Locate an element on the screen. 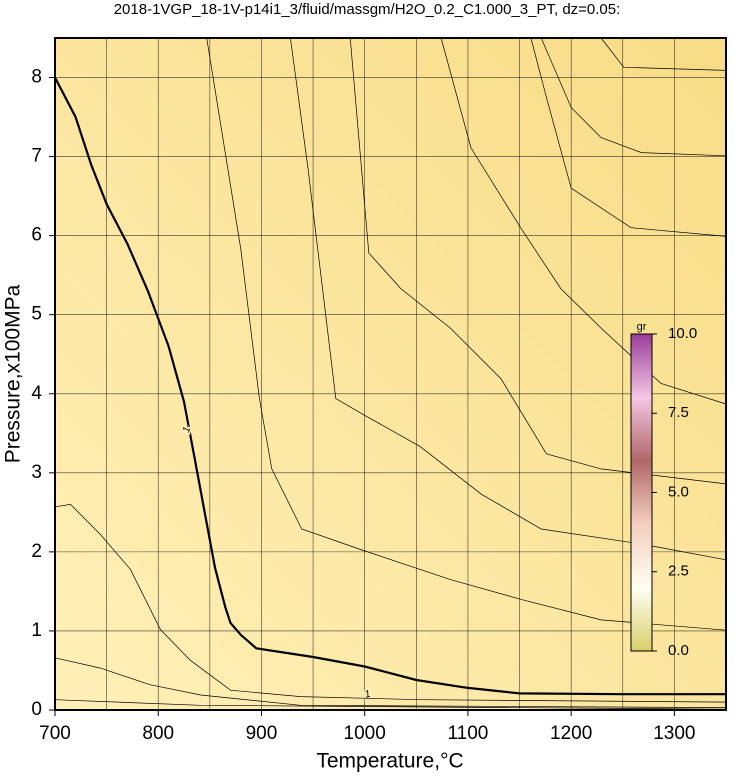 The image size is (734, 776). x-tick-label: 1200 is located at coordinates (571, 733).